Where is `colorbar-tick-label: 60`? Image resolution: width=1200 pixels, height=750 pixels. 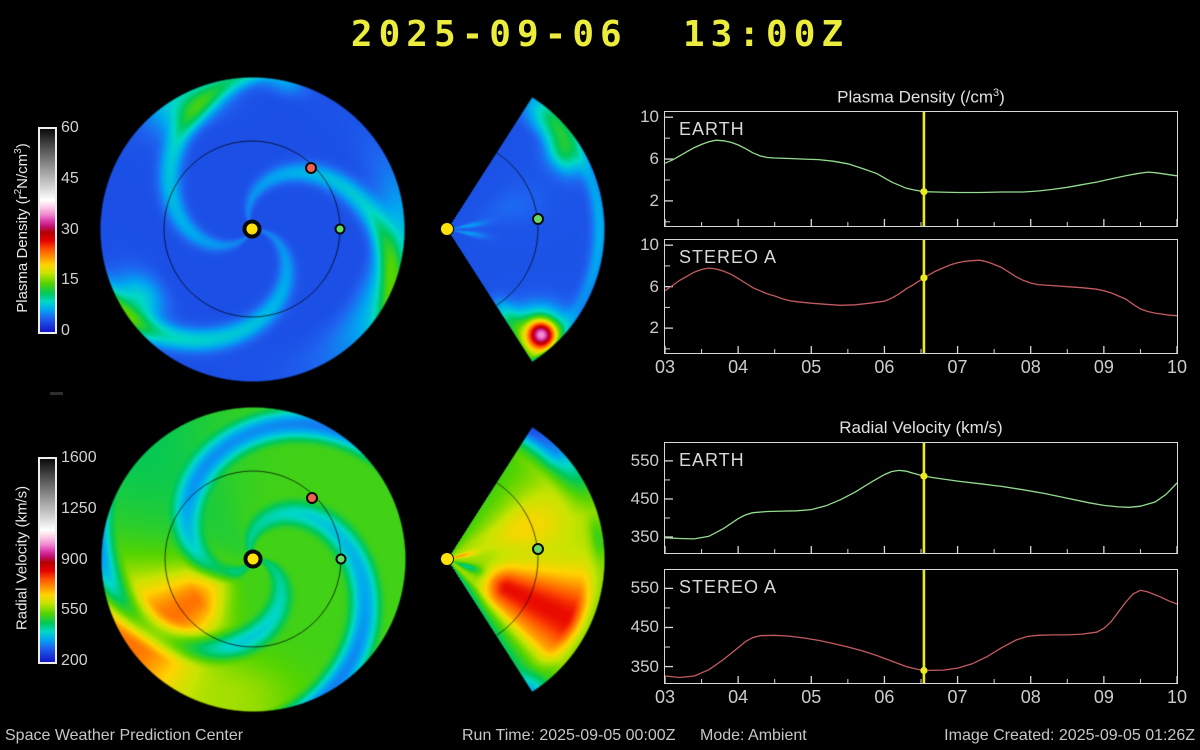 colorbar-tick-label: 60 is located at coordinates (70, 127).